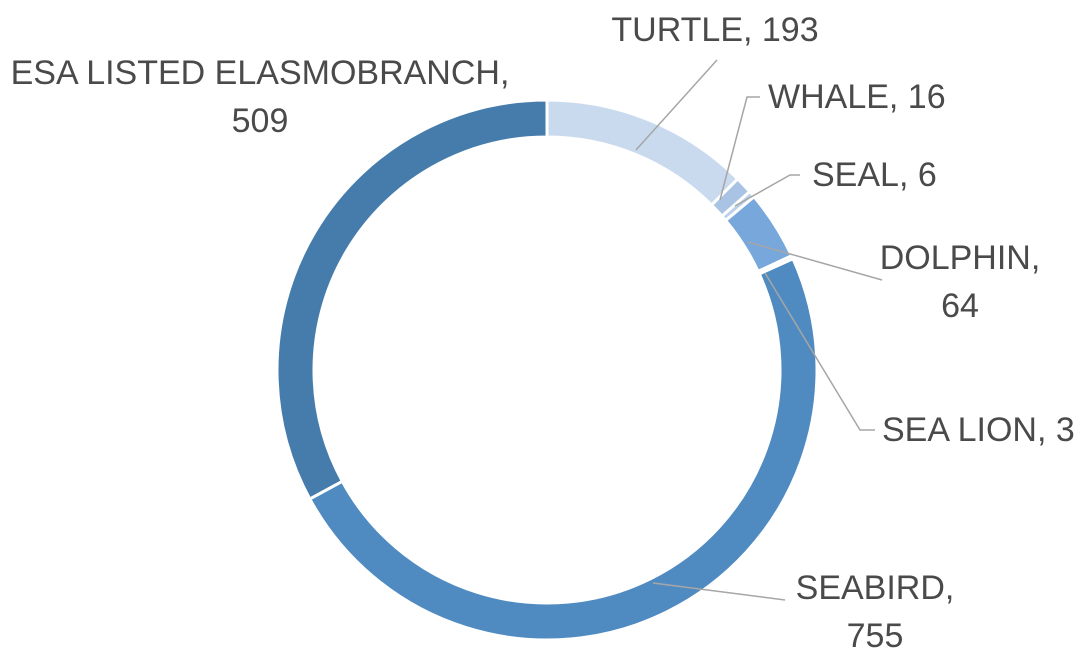  What do you see at coordinates (857, 97) in the screenshot?
I see `data-label: WHALE, 16` at bounding box center [857, 97].